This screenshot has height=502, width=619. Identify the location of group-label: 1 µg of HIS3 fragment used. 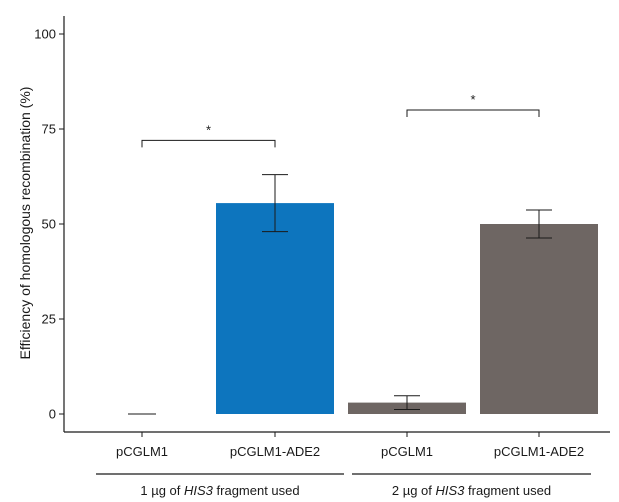
(220, 485).